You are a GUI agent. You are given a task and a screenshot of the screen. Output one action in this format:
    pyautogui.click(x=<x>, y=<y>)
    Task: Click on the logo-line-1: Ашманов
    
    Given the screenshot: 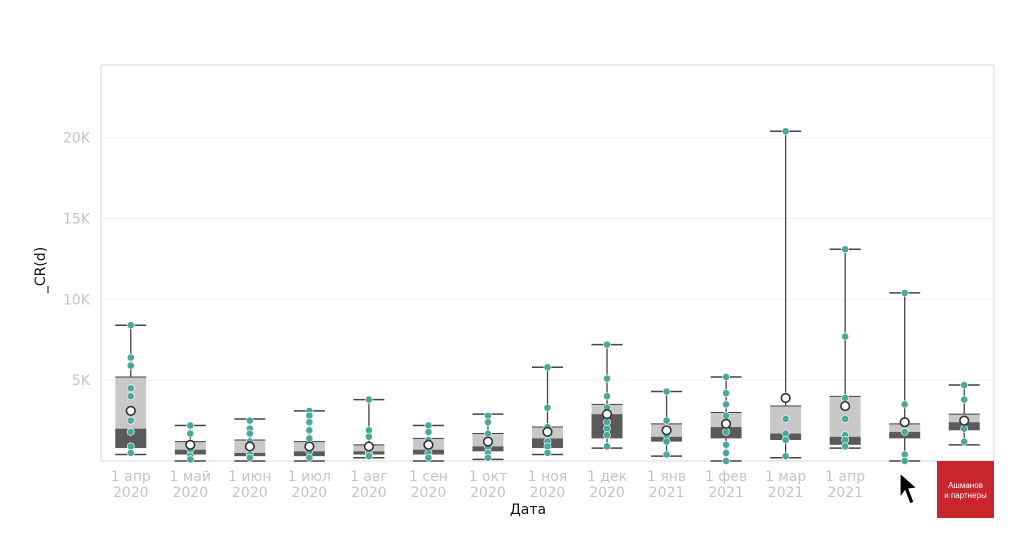 What is the action you would take?
    pyautogui.click(x=965, y=485)
    